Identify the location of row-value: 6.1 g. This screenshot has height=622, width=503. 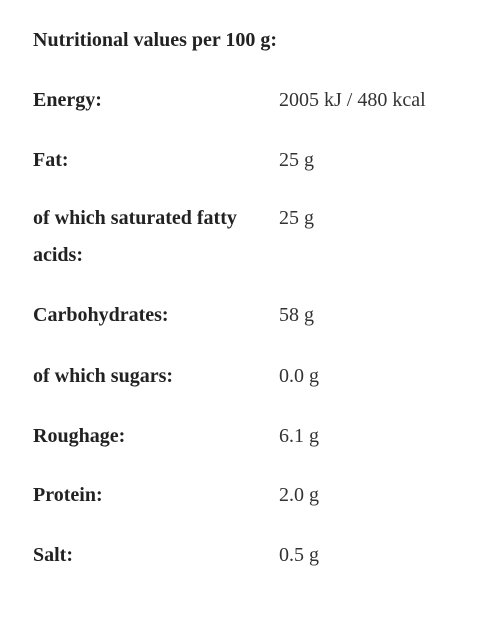
(299, 436).